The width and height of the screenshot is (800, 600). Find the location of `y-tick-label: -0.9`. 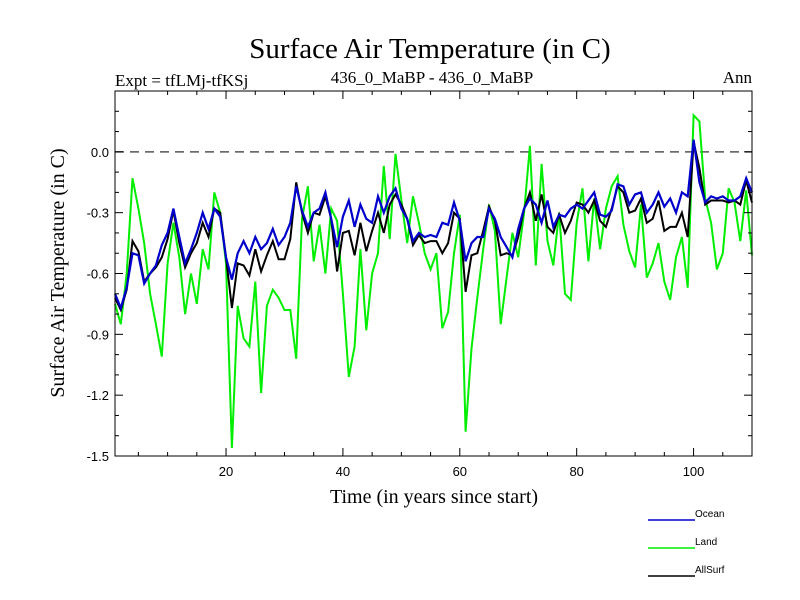

y-tick-label: -0.9 is located at coordinates (98, 334).